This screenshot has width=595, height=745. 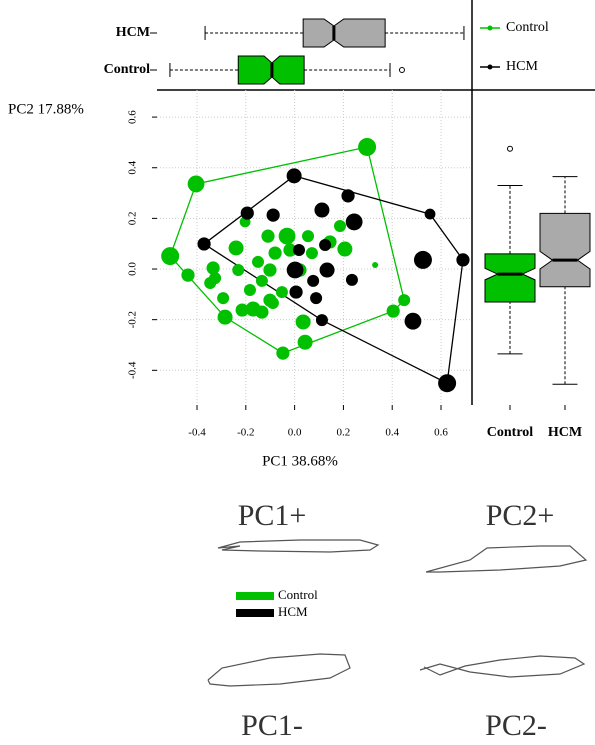 What do you see at coordinates (272, 515) in the screenshot?
I see `shape-label: PC1+` at bounding box center [272, 515].